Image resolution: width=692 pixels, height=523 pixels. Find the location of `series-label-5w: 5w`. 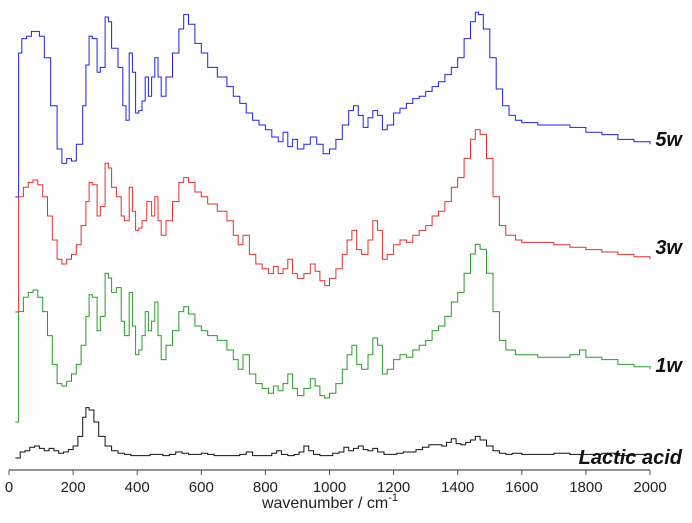

series-label-5w: 5w is located at coordinates (669, 140).